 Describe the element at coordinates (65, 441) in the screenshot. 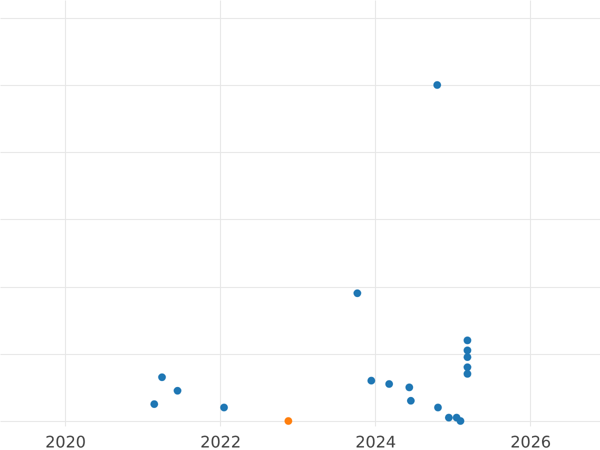

I see `x-tick-label: 2020` at that location.